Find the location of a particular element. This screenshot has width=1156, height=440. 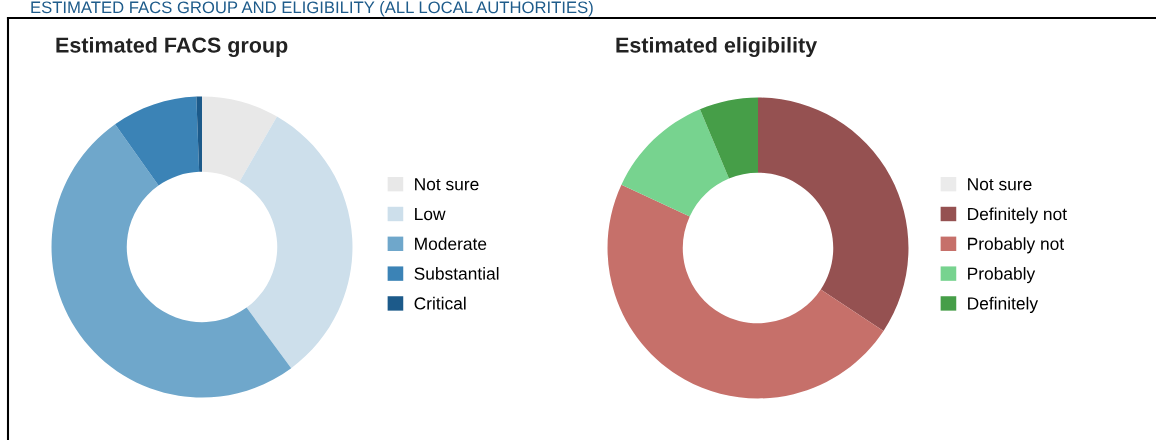

legend-label: Definitely not is located at coordinates (1017, 215).